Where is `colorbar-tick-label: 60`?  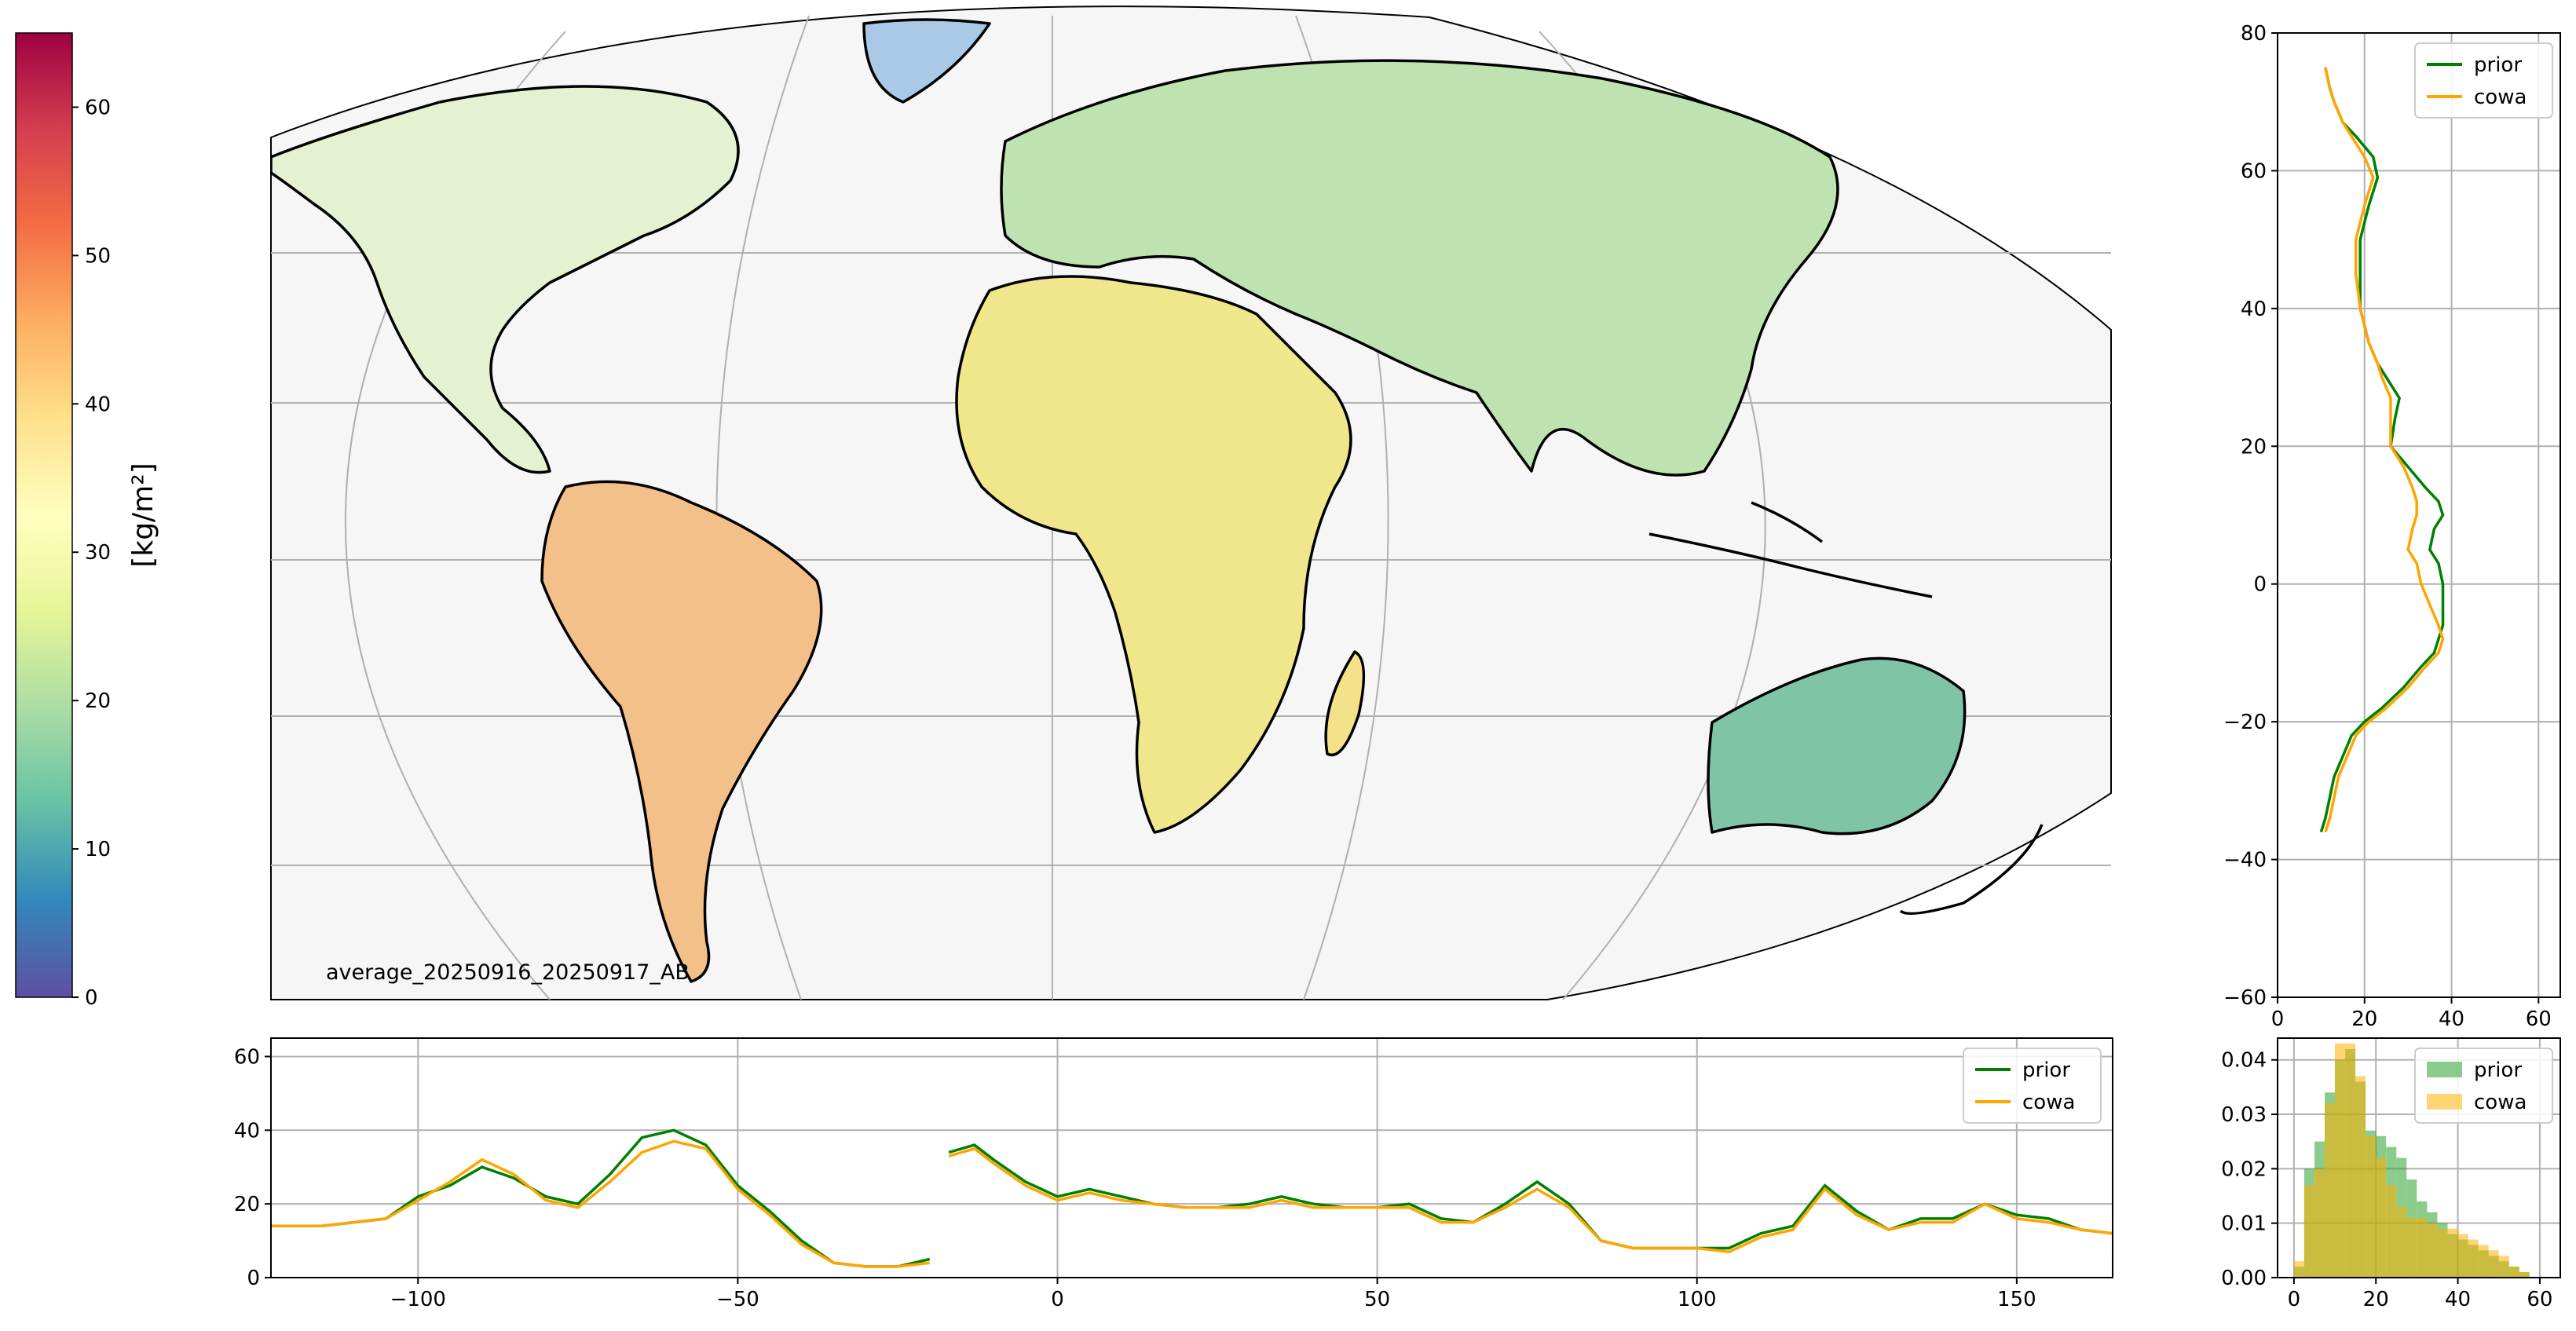 colorbar-tick-label: 60 is located at coordinates (98, 107).